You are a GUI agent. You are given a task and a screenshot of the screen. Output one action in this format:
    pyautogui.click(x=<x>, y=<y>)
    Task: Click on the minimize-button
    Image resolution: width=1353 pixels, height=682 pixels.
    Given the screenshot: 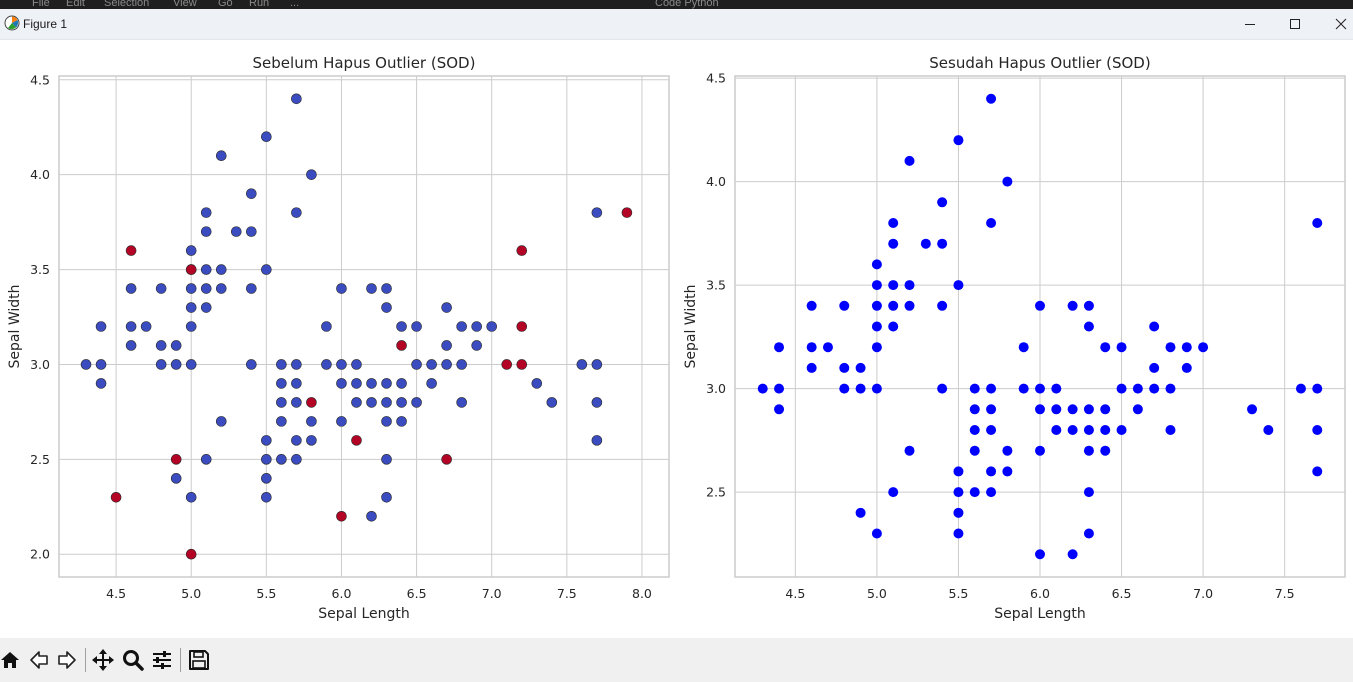 What is the action you would take?
    pyautogui.click(x=1250, y=24)
    